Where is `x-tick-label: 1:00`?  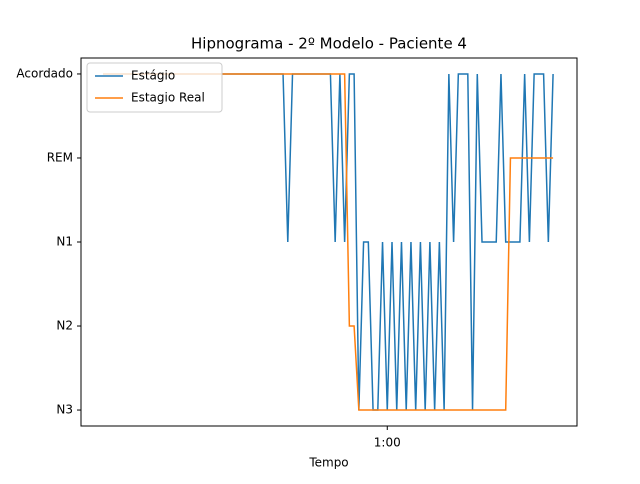 x-tick-label: 1:00 is located at coordinates (387, 443).